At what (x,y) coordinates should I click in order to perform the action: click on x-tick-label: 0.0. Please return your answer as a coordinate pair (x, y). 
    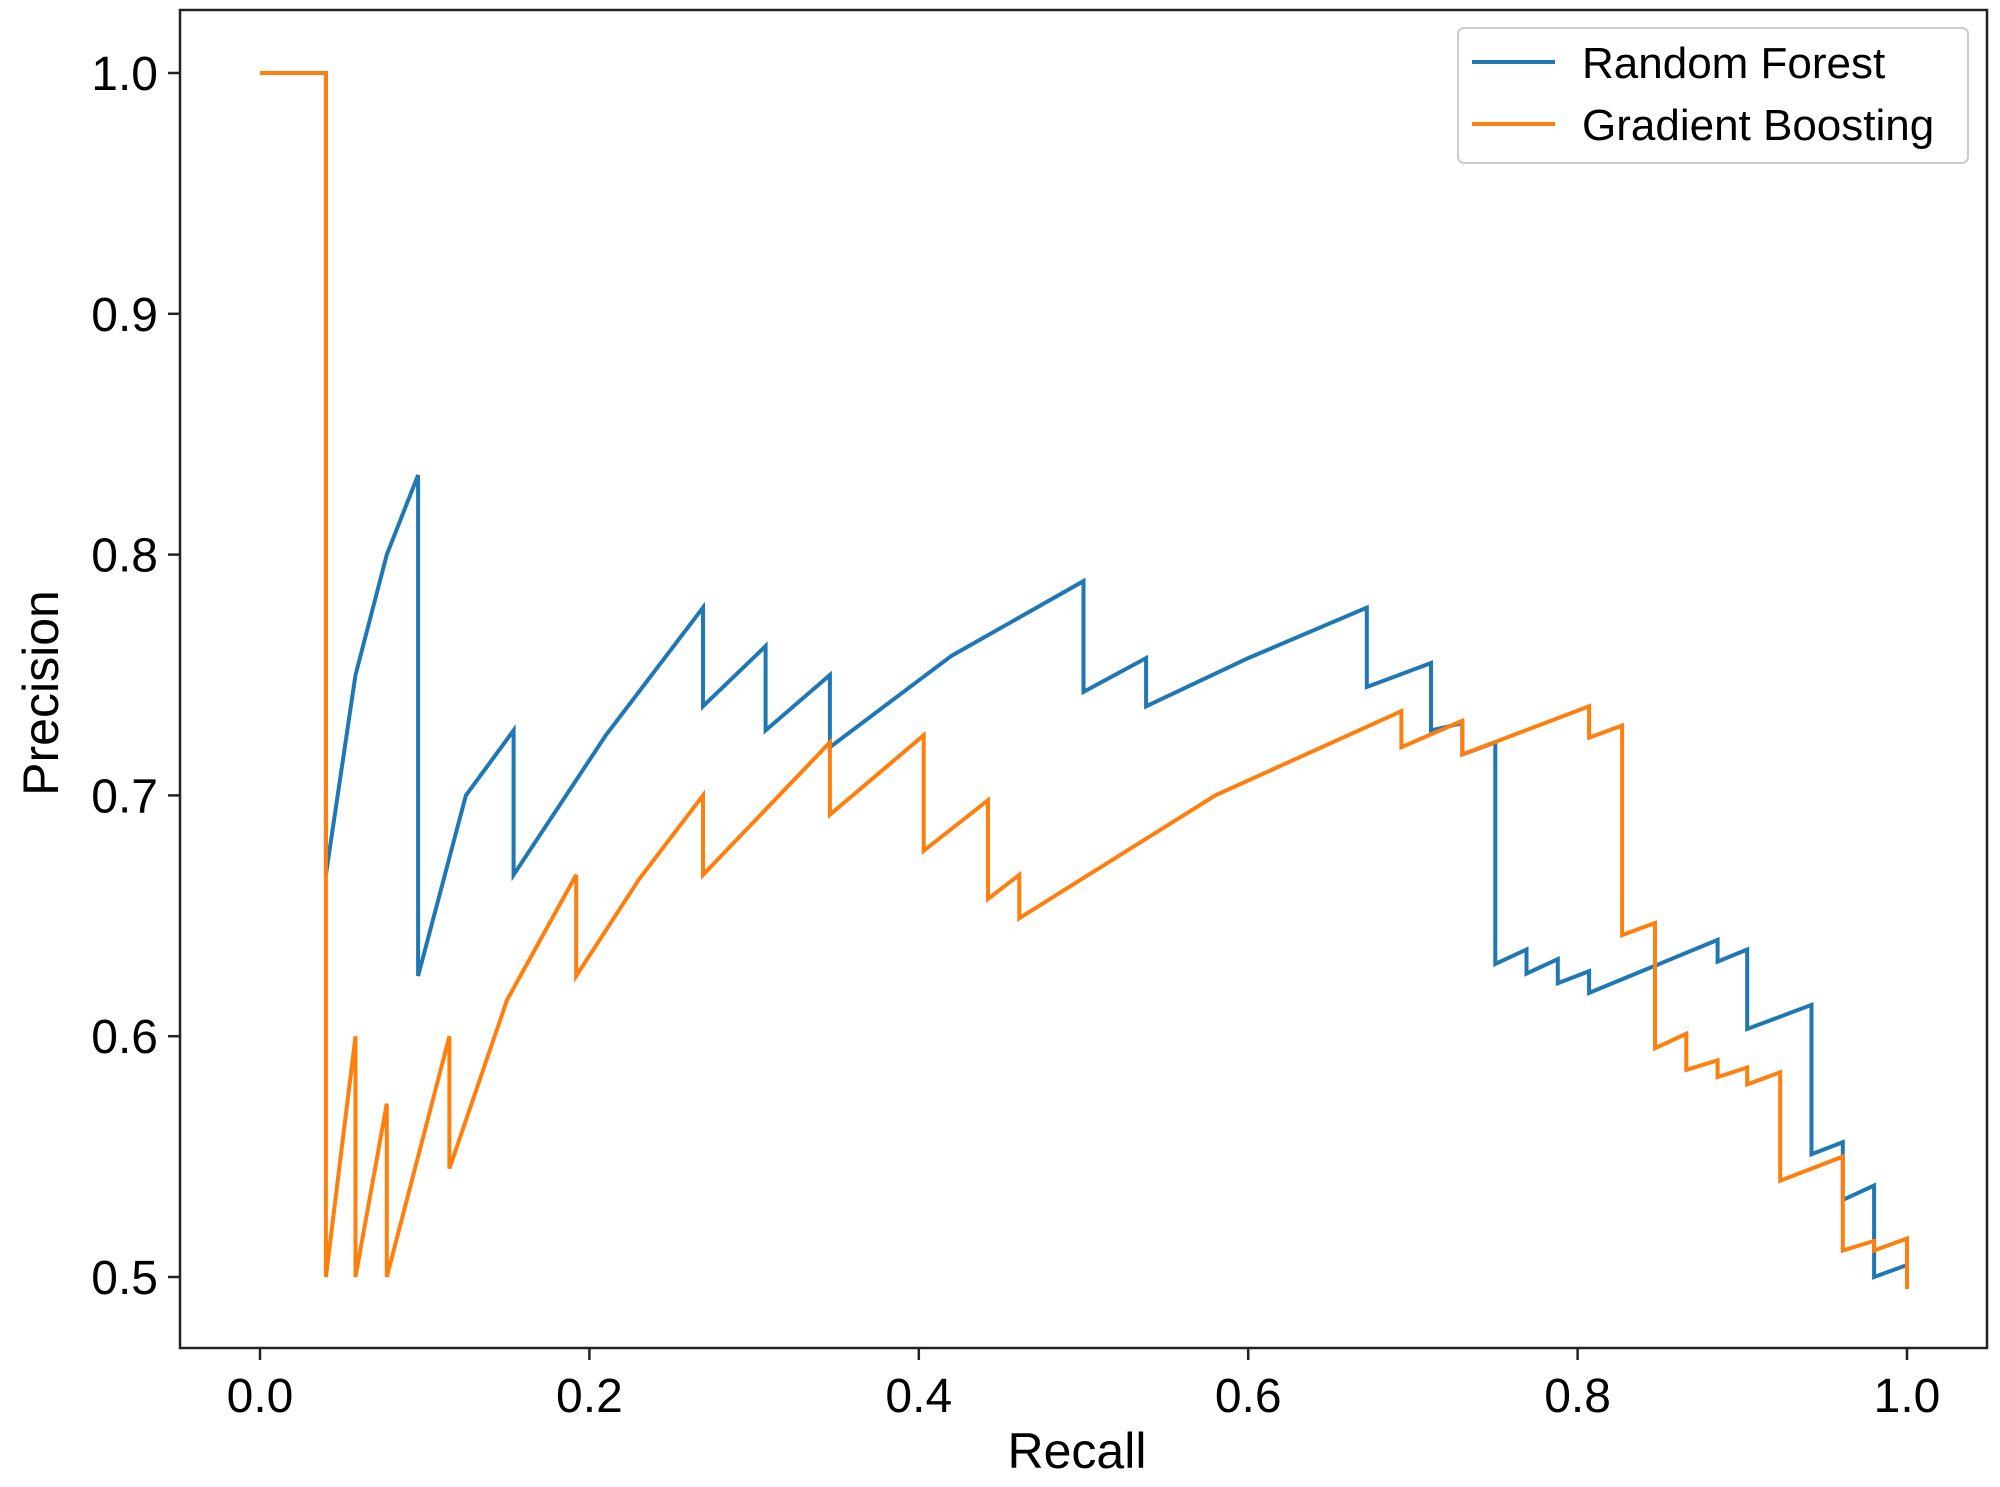
    Looking at the image, I should click on (260, 1396).